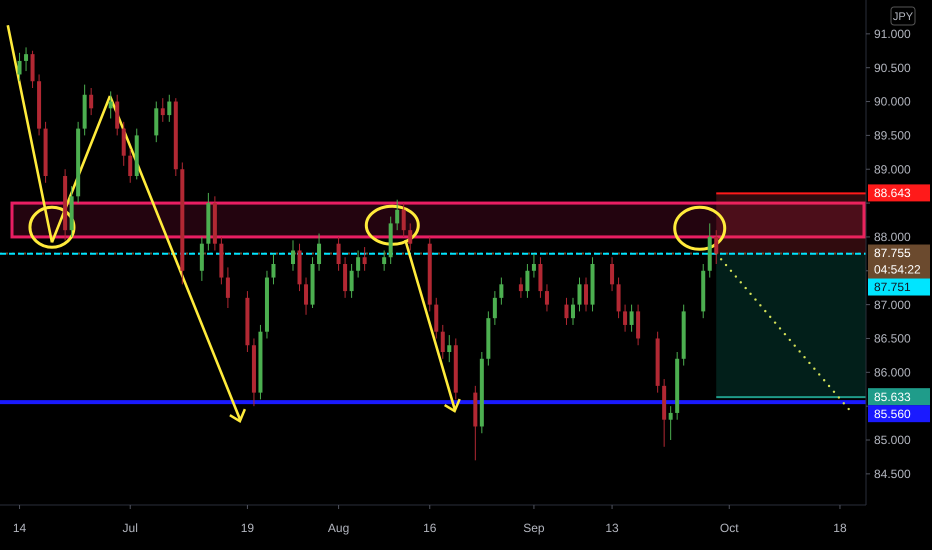 Image resolution: width=932 pixels, height=550 pixels. I want to click on x-tick-label: Aug, so click(339, 528).